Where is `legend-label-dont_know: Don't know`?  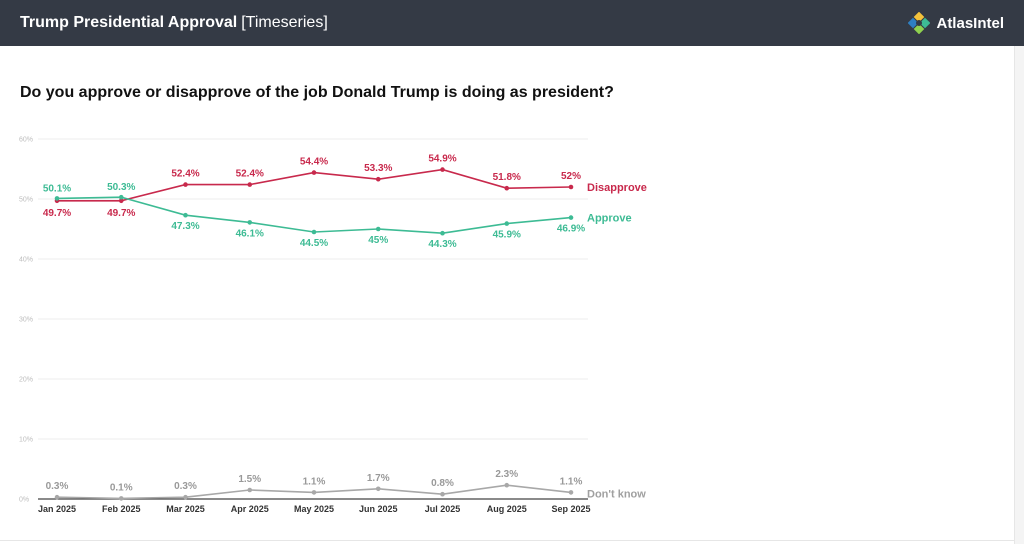 legend-label-dont_know: Don't know is located at coordinates (616, 494).